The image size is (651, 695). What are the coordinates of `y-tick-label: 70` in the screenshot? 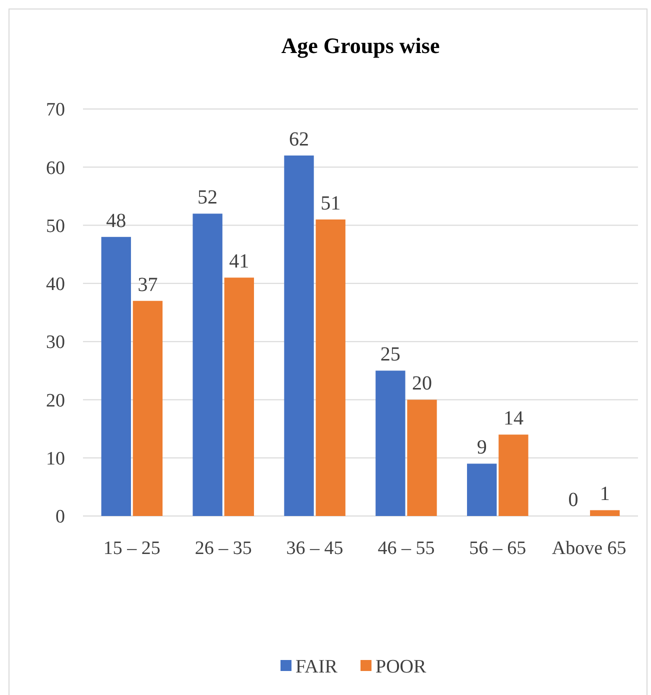 It's located at (55, 110).